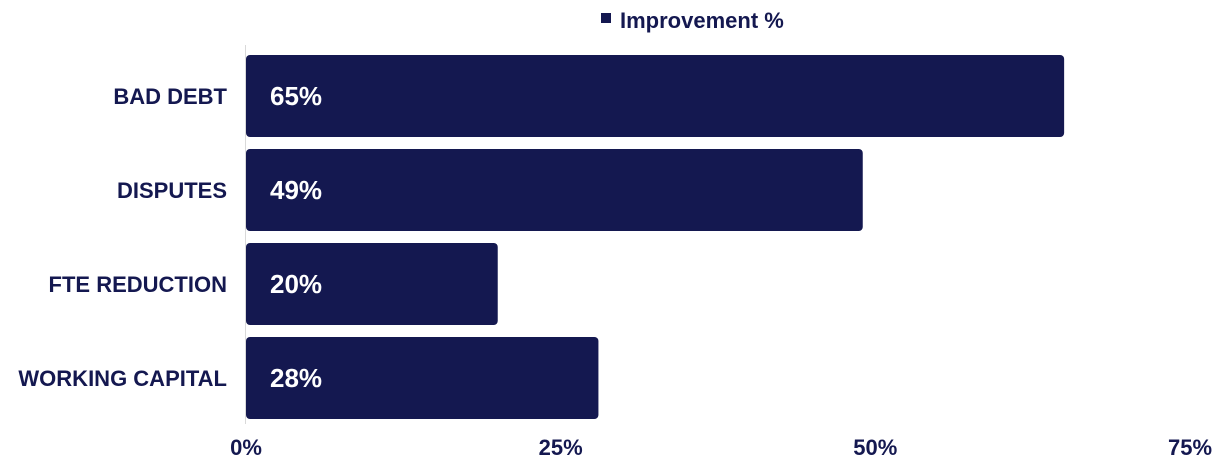  What do you see at coordinates (246, 447) in the screenshot?
I see `x-tick-label-0: 0%` at bounding box center [246, 447].